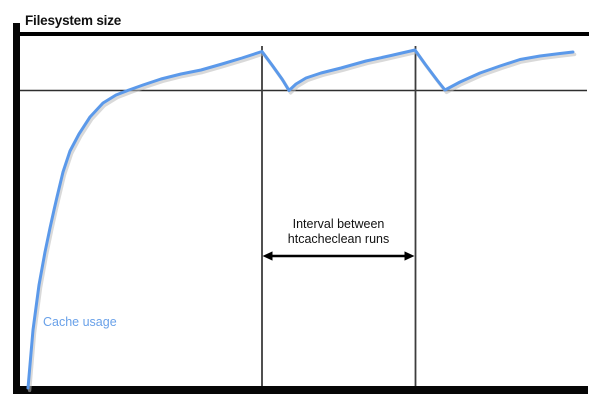 This screenshot has height=406, width=600. What do you see at coordinates (338, 238) in the screenshot?
I see `interval-annotation-line2: htcacheclean runs` at bounding box center [338, 238].